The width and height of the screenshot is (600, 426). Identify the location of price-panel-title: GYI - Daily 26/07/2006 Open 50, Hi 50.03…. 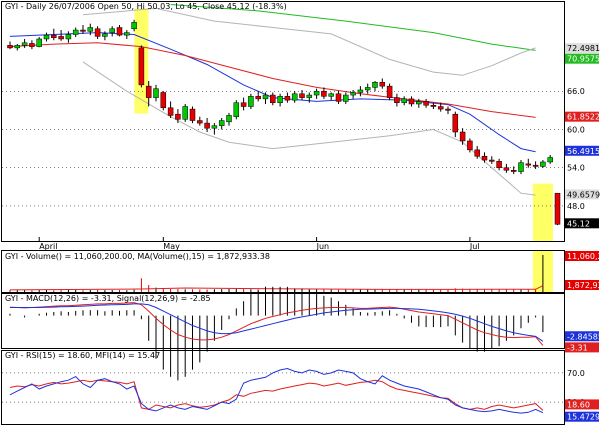
(146, 6).